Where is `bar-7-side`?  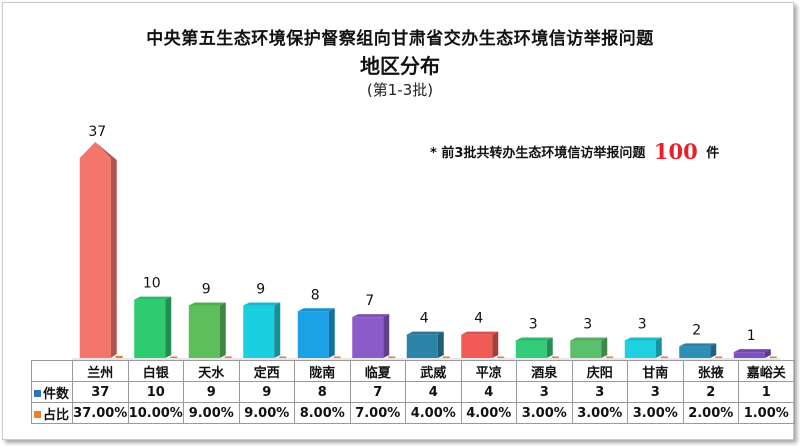 bar-7-side is located at coordinates (440, 344).